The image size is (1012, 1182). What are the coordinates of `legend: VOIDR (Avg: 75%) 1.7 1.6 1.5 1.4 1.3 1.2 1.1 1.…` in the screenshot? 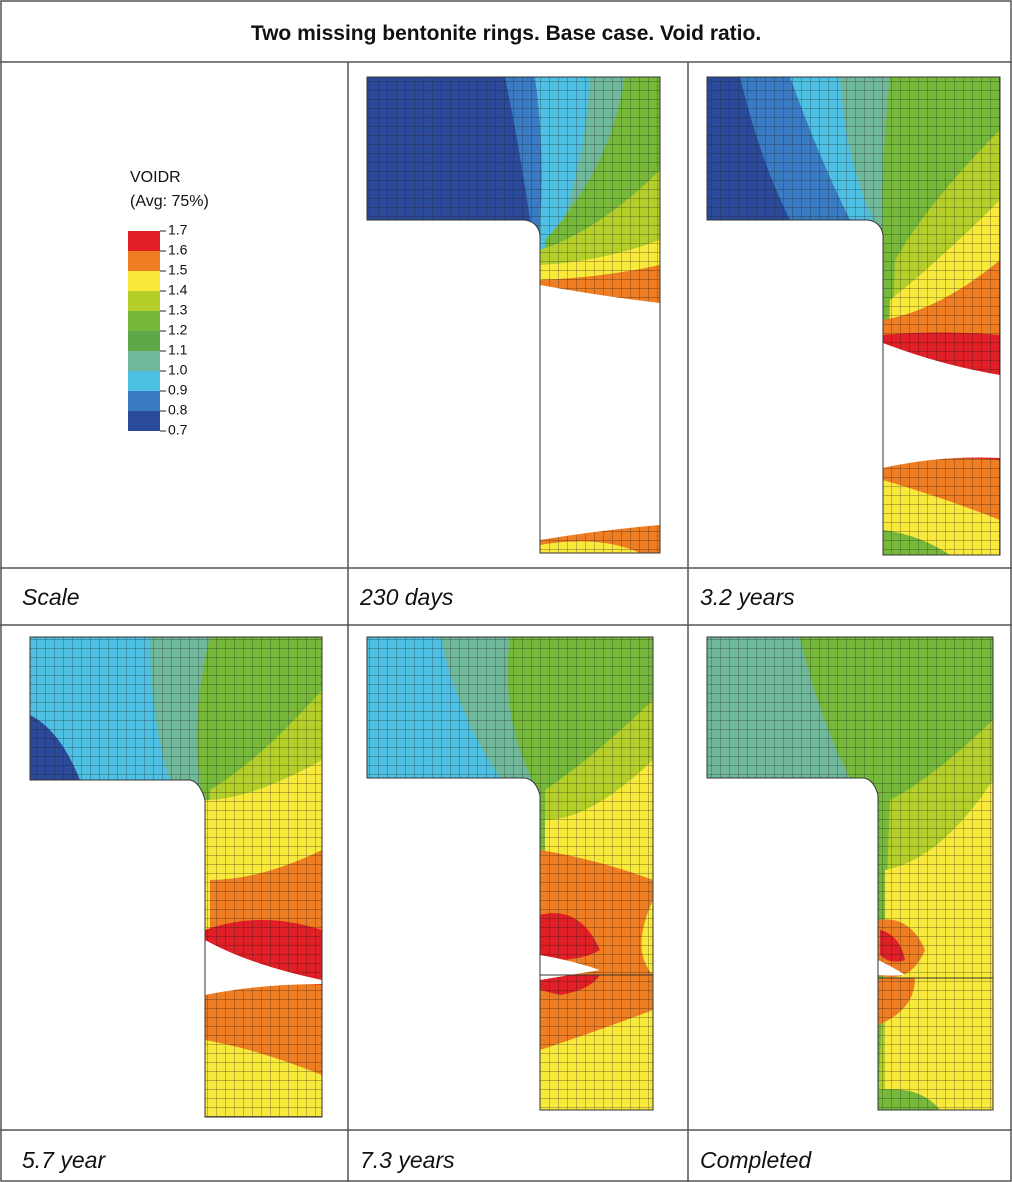 It's located at (168, 303).